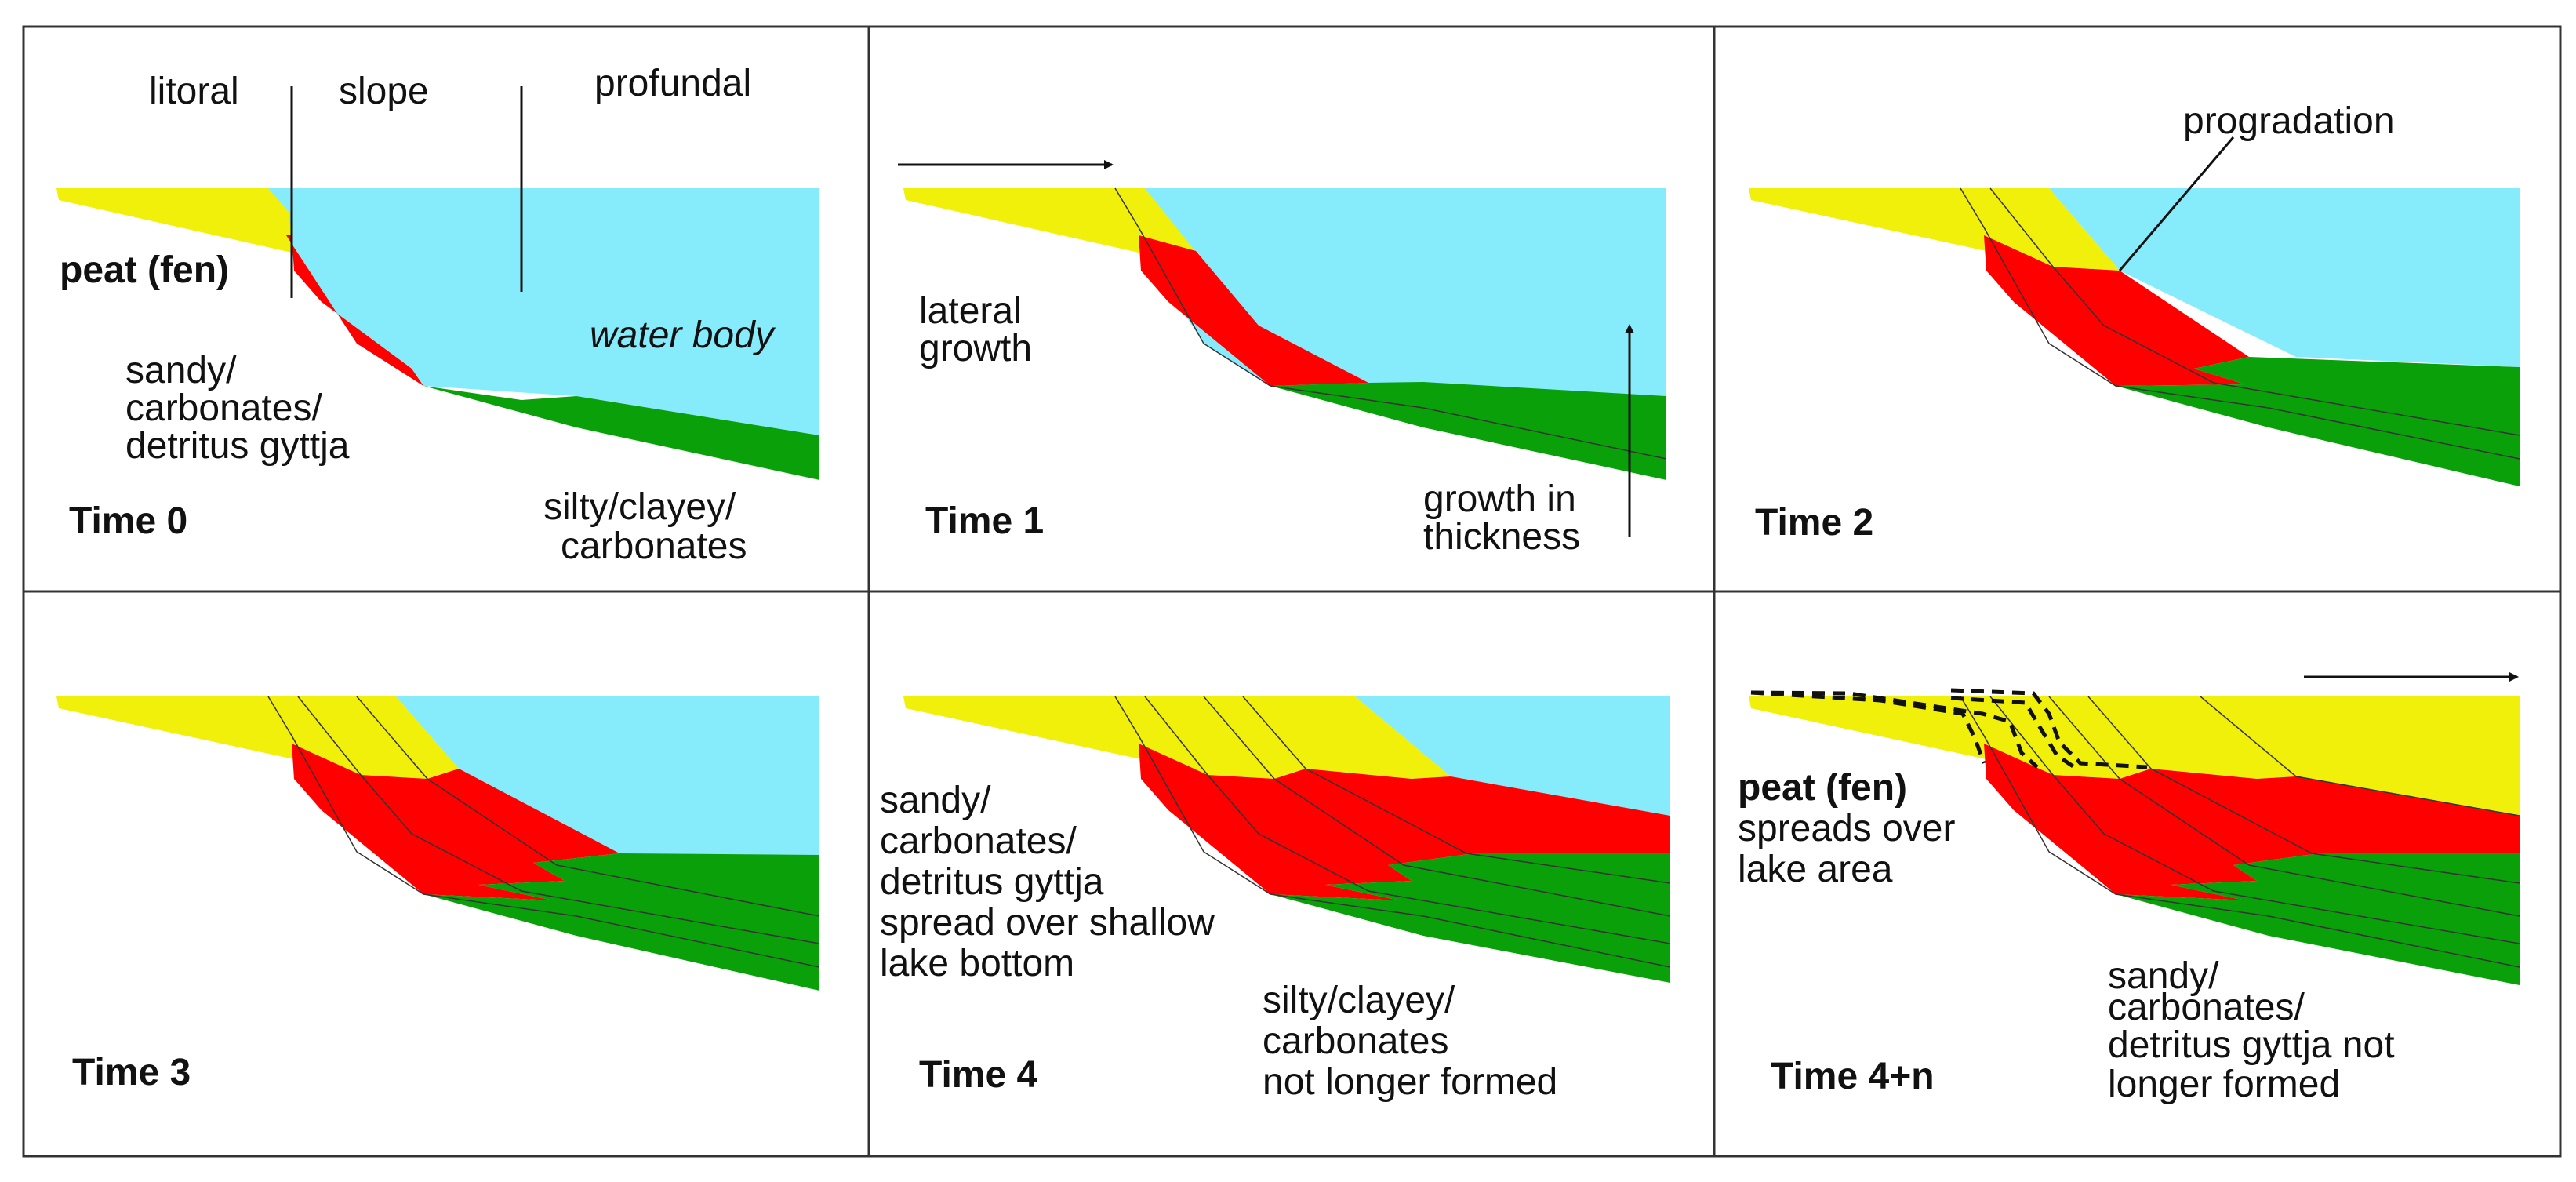  What do you see at coordinates (1047, 923) in the screenshot?
I see `spread-label-line-4: spread over shallow` at bounding box center [1047, 923].